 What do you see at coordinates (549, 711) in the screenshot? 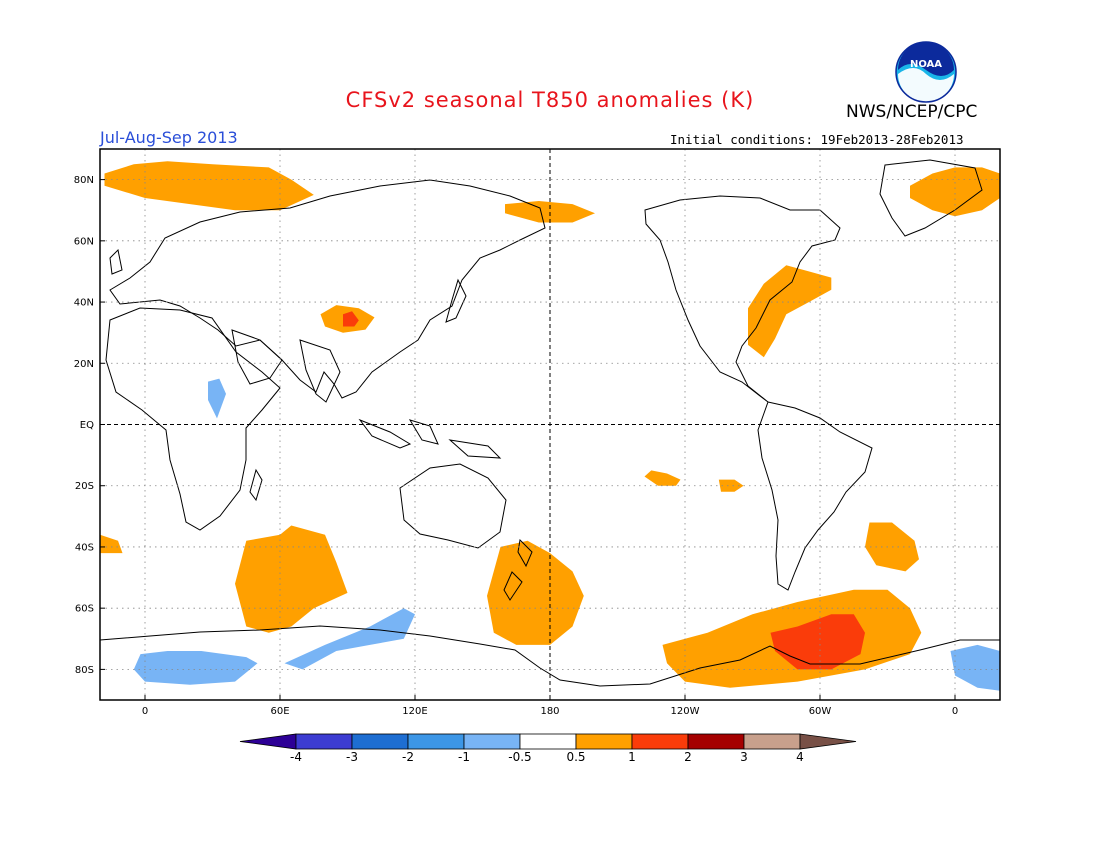
I see `lon-tick-label: 180` at bounding box center [549, 711].